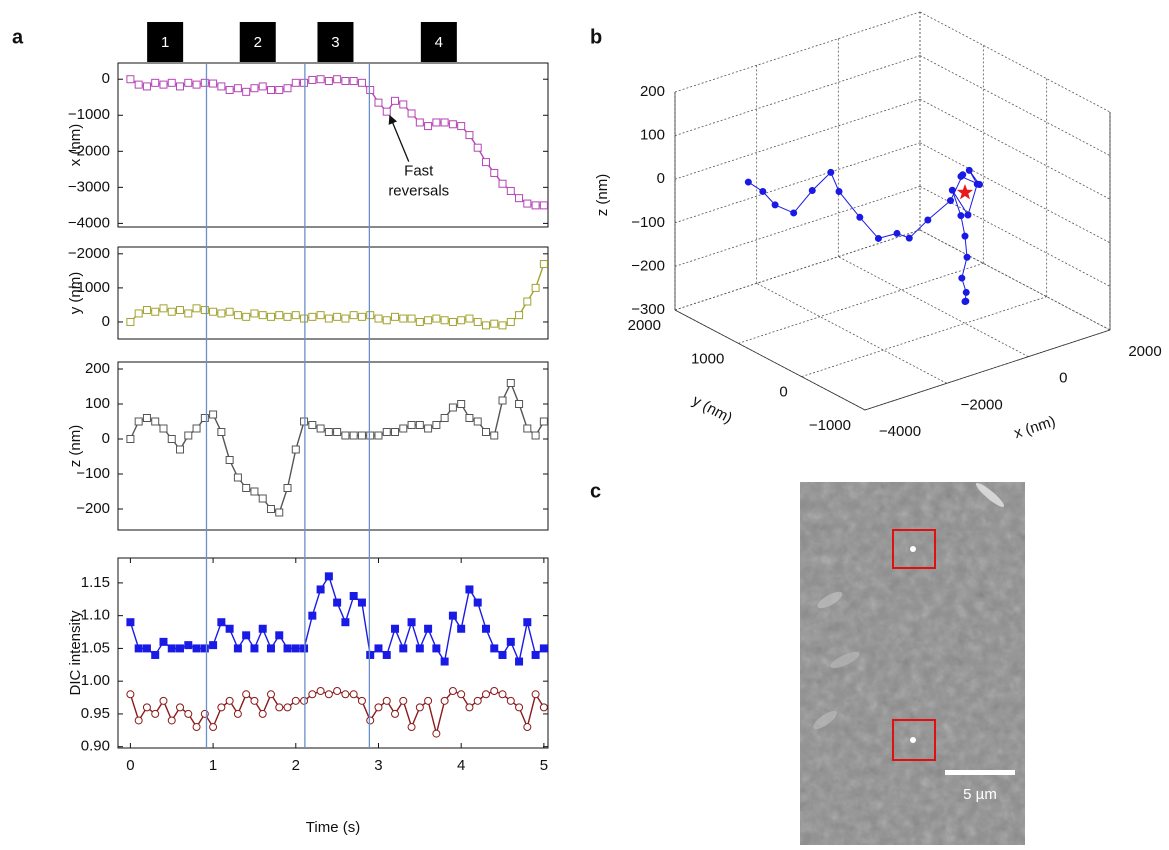 This screenshot has height=850, width=1169. I want to click on z-tick-label: −100, so click(648, 222).